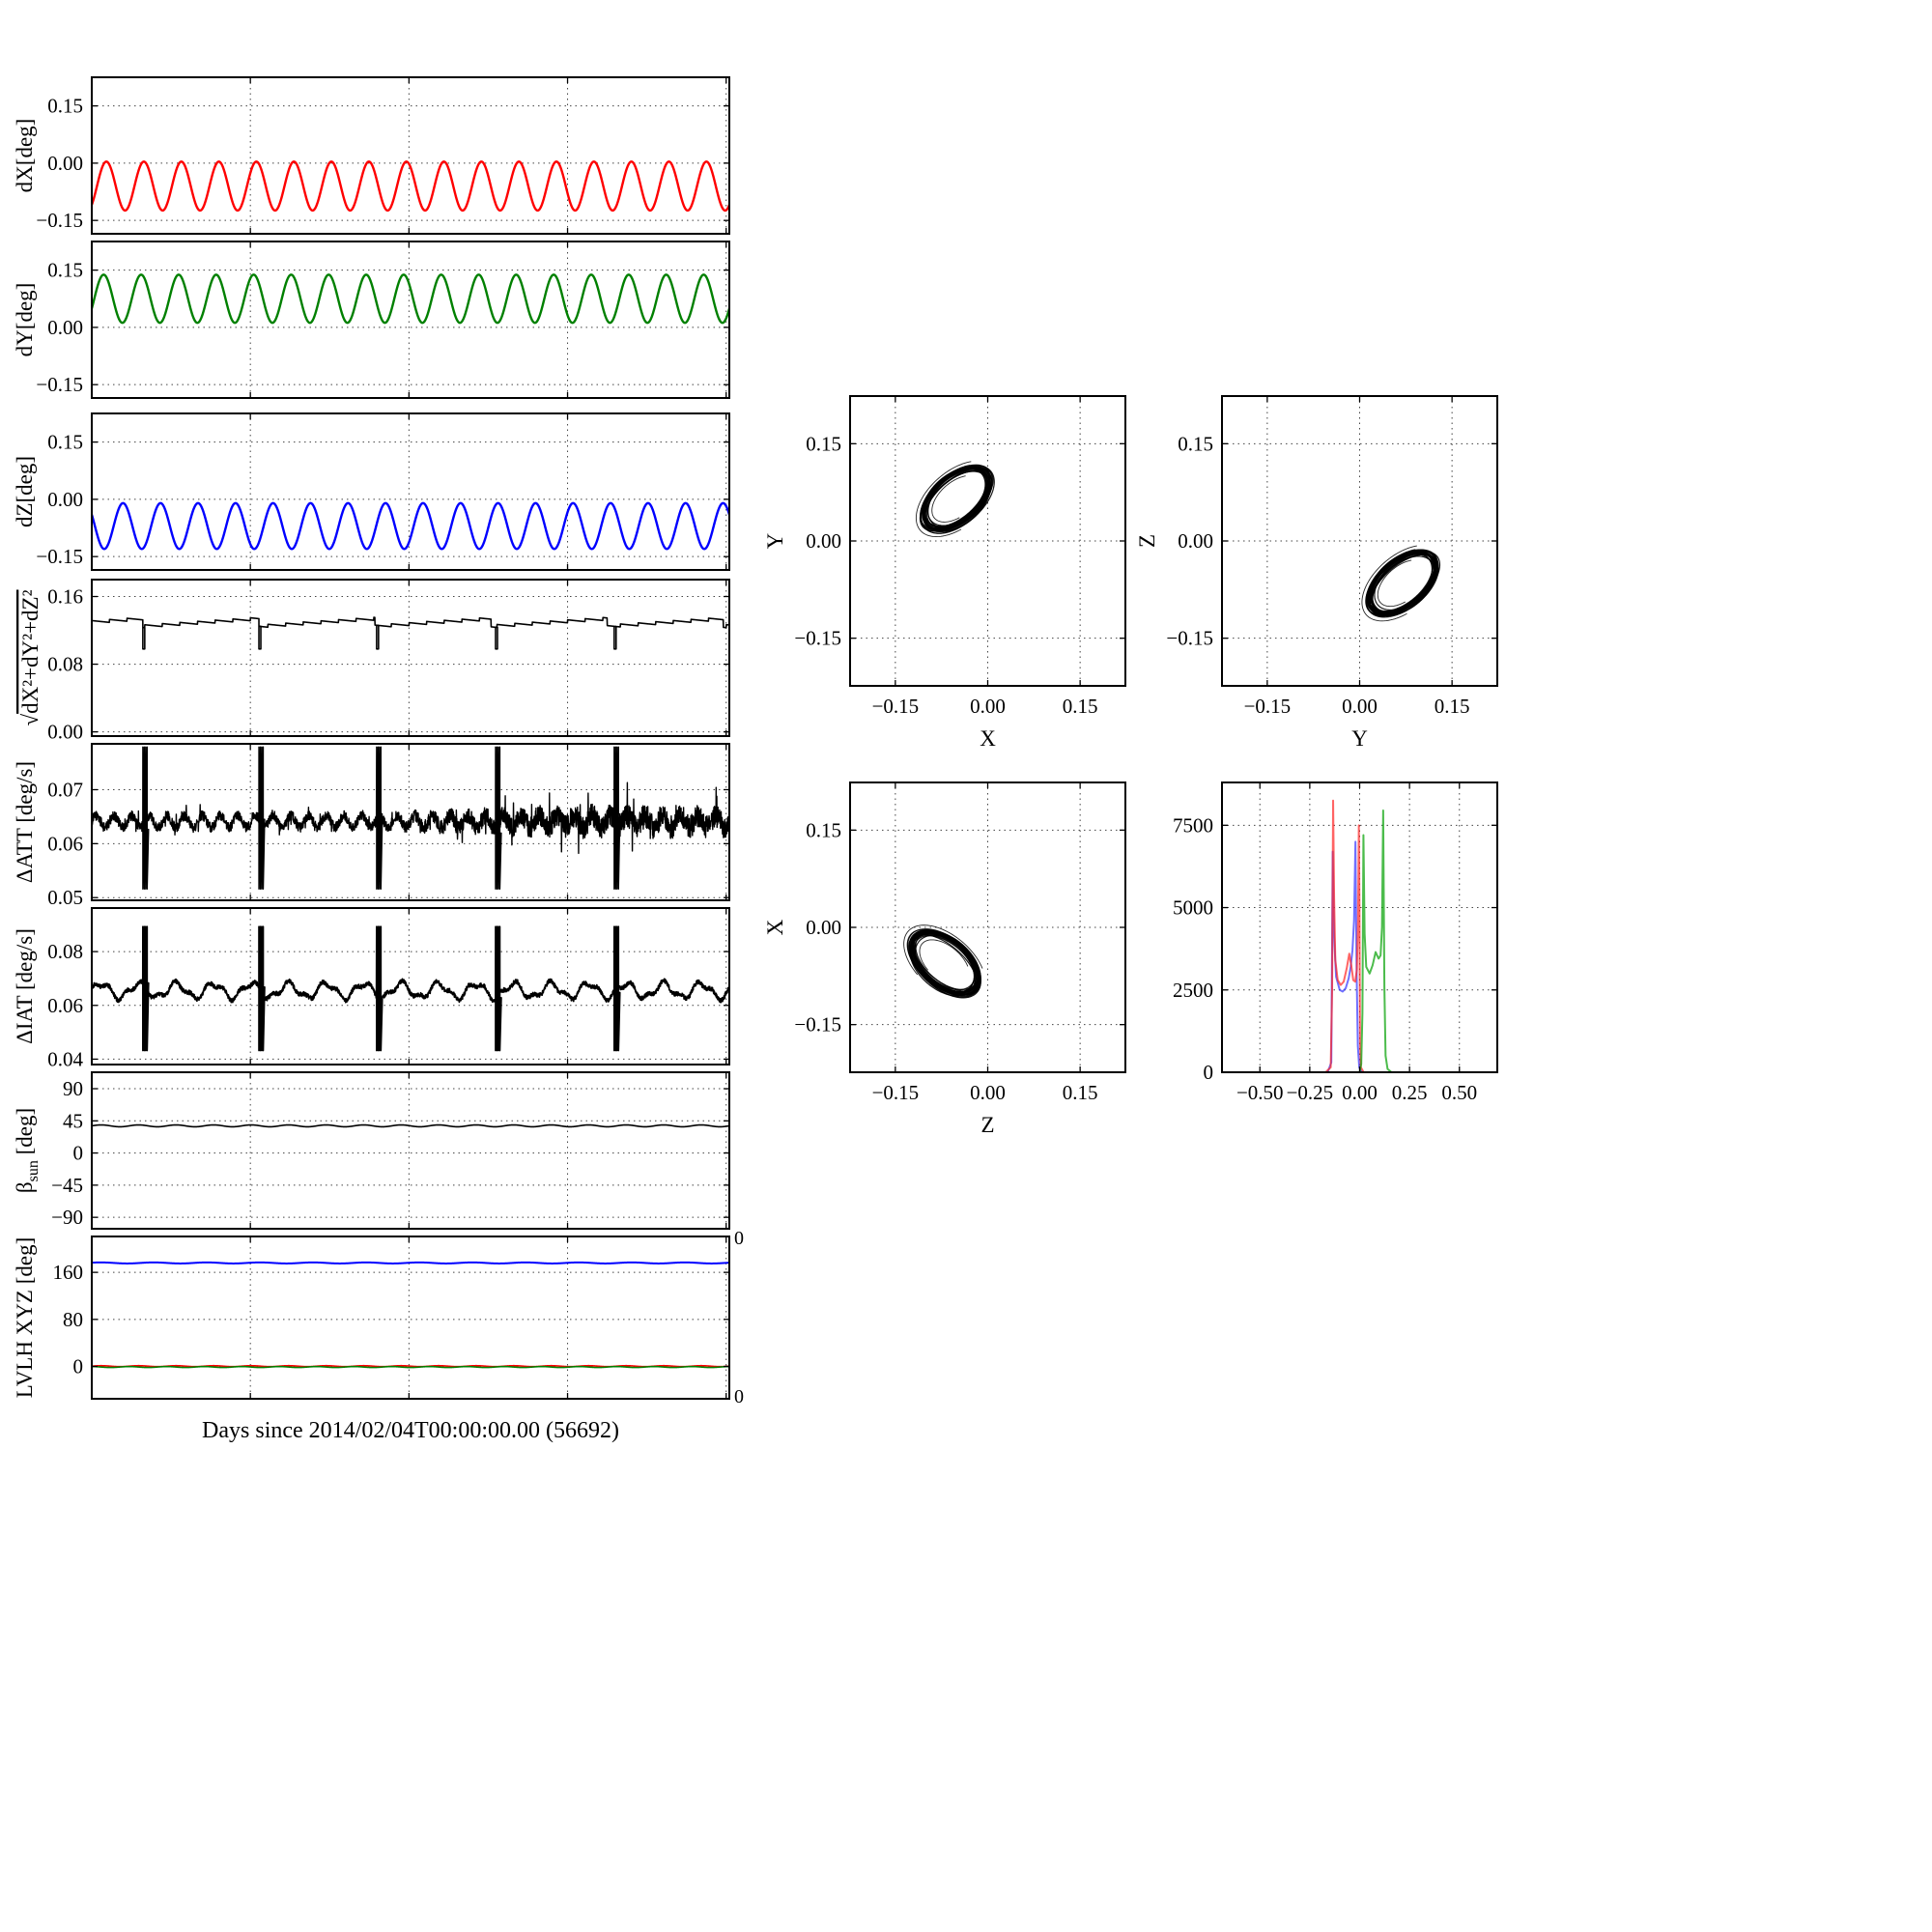 This screenshot has height=1932, width=1932. Describe the element at coordinates (988, 738) in the screenshot. I see `axis-xlabel-xy: X` at that location.